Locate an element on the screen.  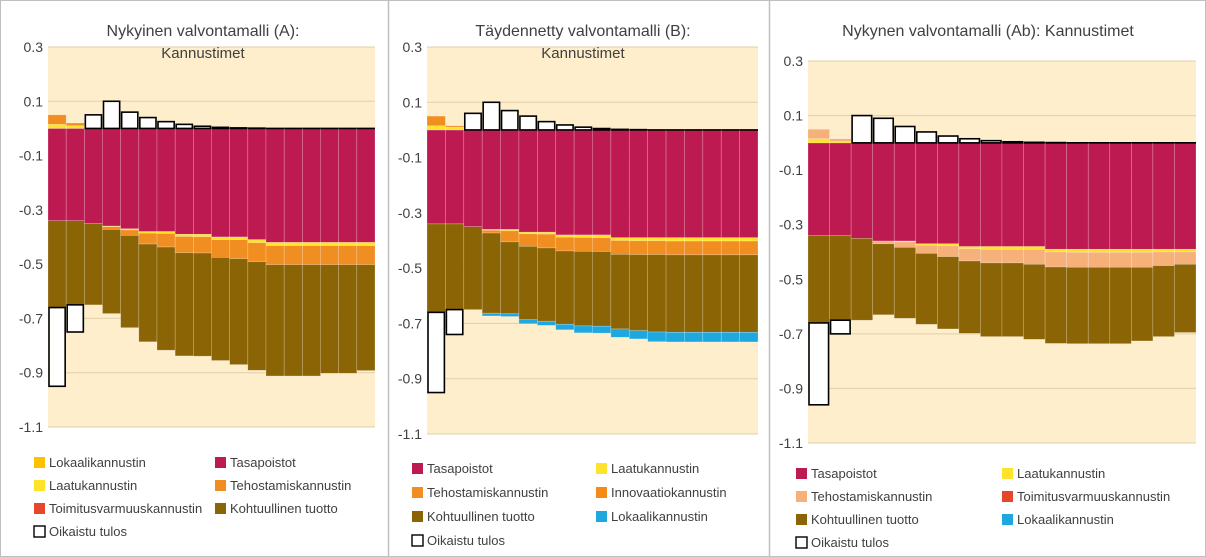
legend-label-lokaali: Lokaalikannustin is located at coordinates (659, 516).